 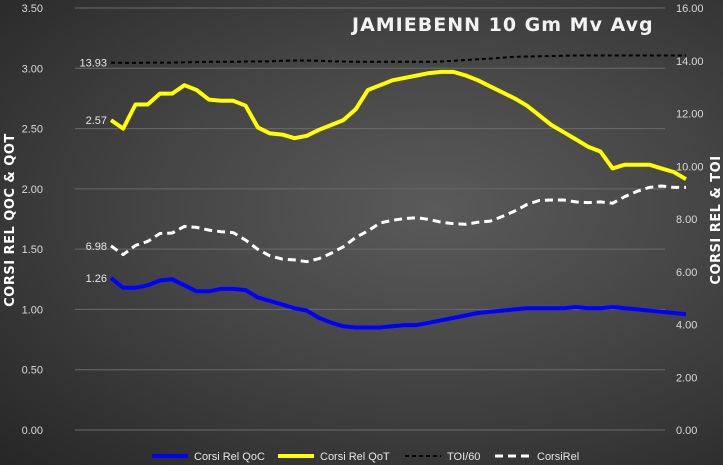 I want to click on start-data-label: 2.57, so click(x=96, y=121).